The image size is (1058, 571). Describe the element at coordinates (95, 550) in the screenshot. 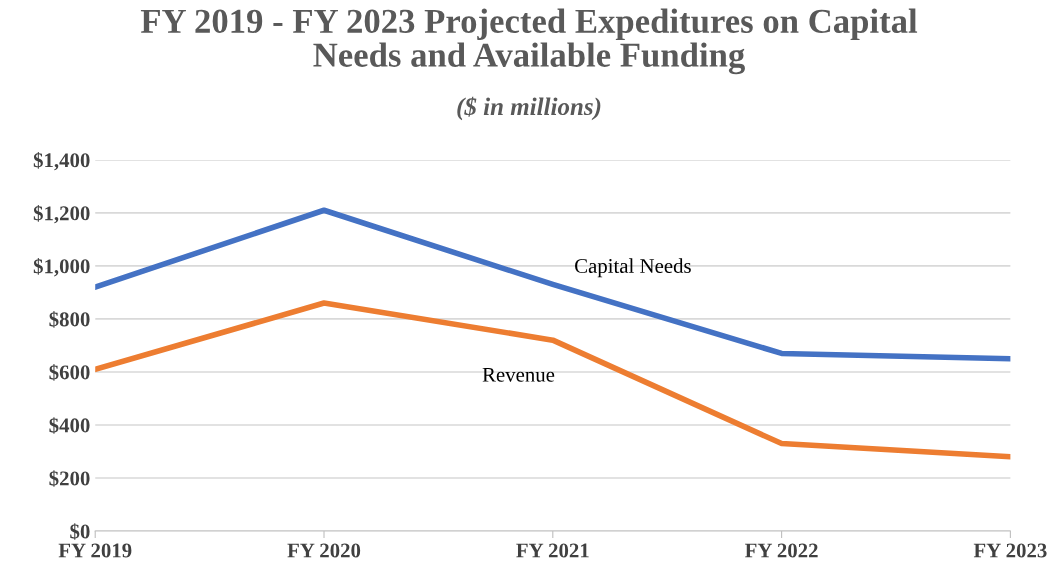

I see `x-tick-label: FY 2019` at that location.